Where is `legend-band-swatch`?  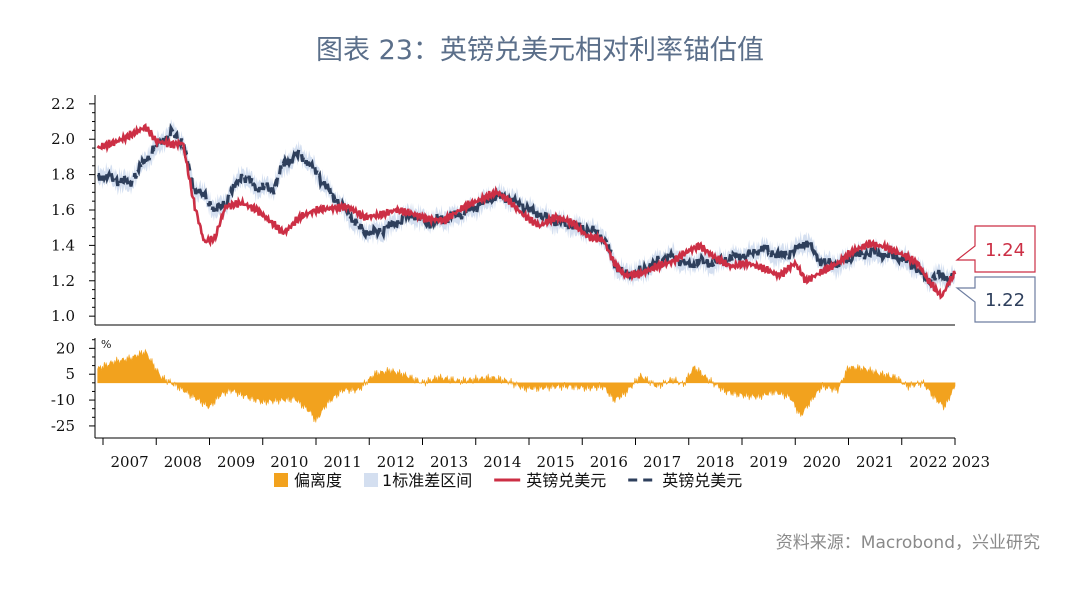
legend-band-swatch is located at coordinates (371, 480).